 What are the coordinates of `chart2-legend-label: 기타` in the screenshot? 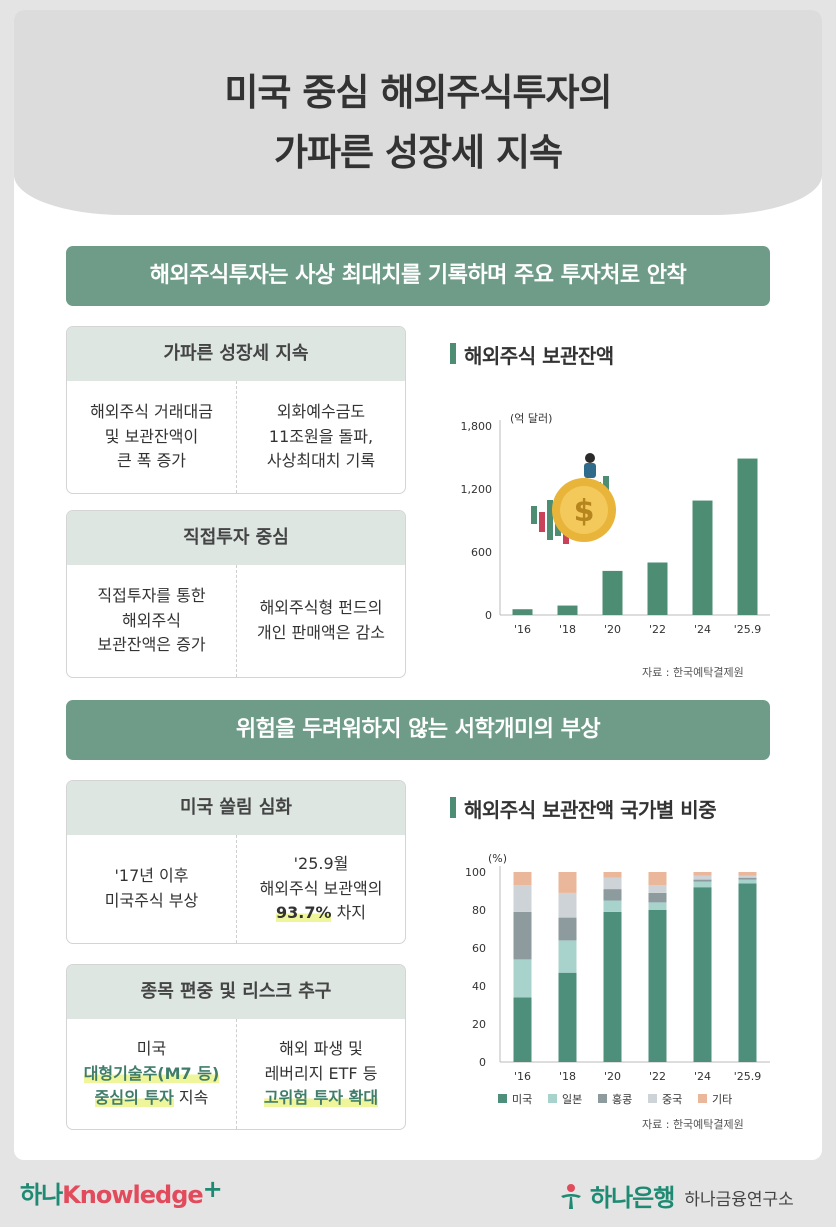 It's located at (722, 1099).